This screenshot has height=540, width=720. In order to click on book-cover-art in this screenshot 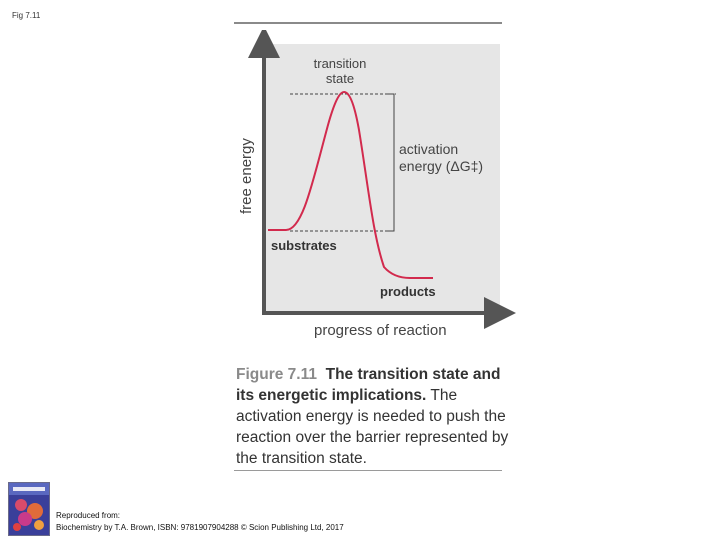, I will do `click(29, 509)`.